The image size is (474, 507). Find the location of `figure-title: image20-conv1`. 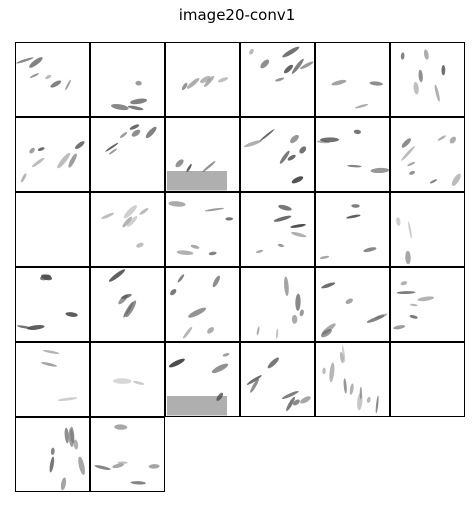

figure-title: image20-conv1 is located at coordinates (237, 15).